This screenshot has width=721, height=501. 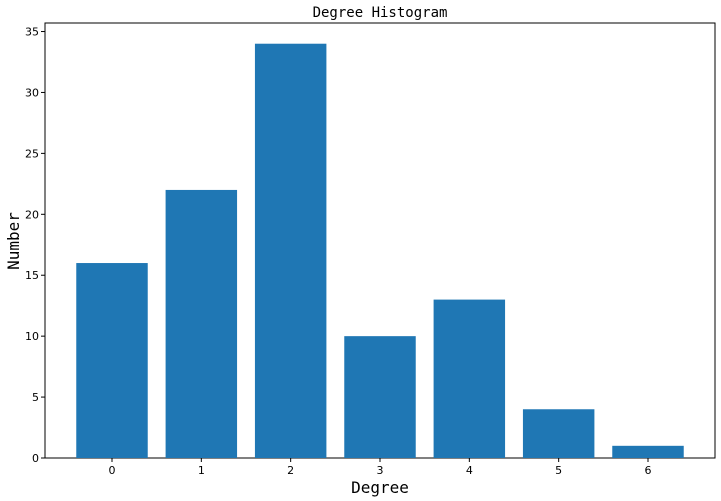 What do you see at coordinates (32, 153) in the screenshot?
I see `y-tick-label-25: 25` at bounding box center [32, 153].